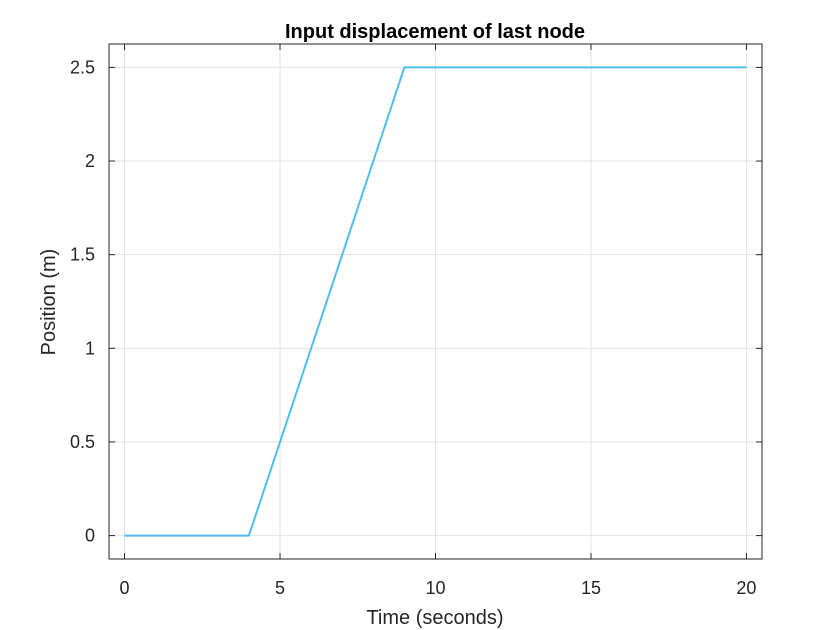  What do you see at coordinates (435, 32) in the screenshot?
I see `chart-title: Input displacement of last node` at bounding box center [435, 32].